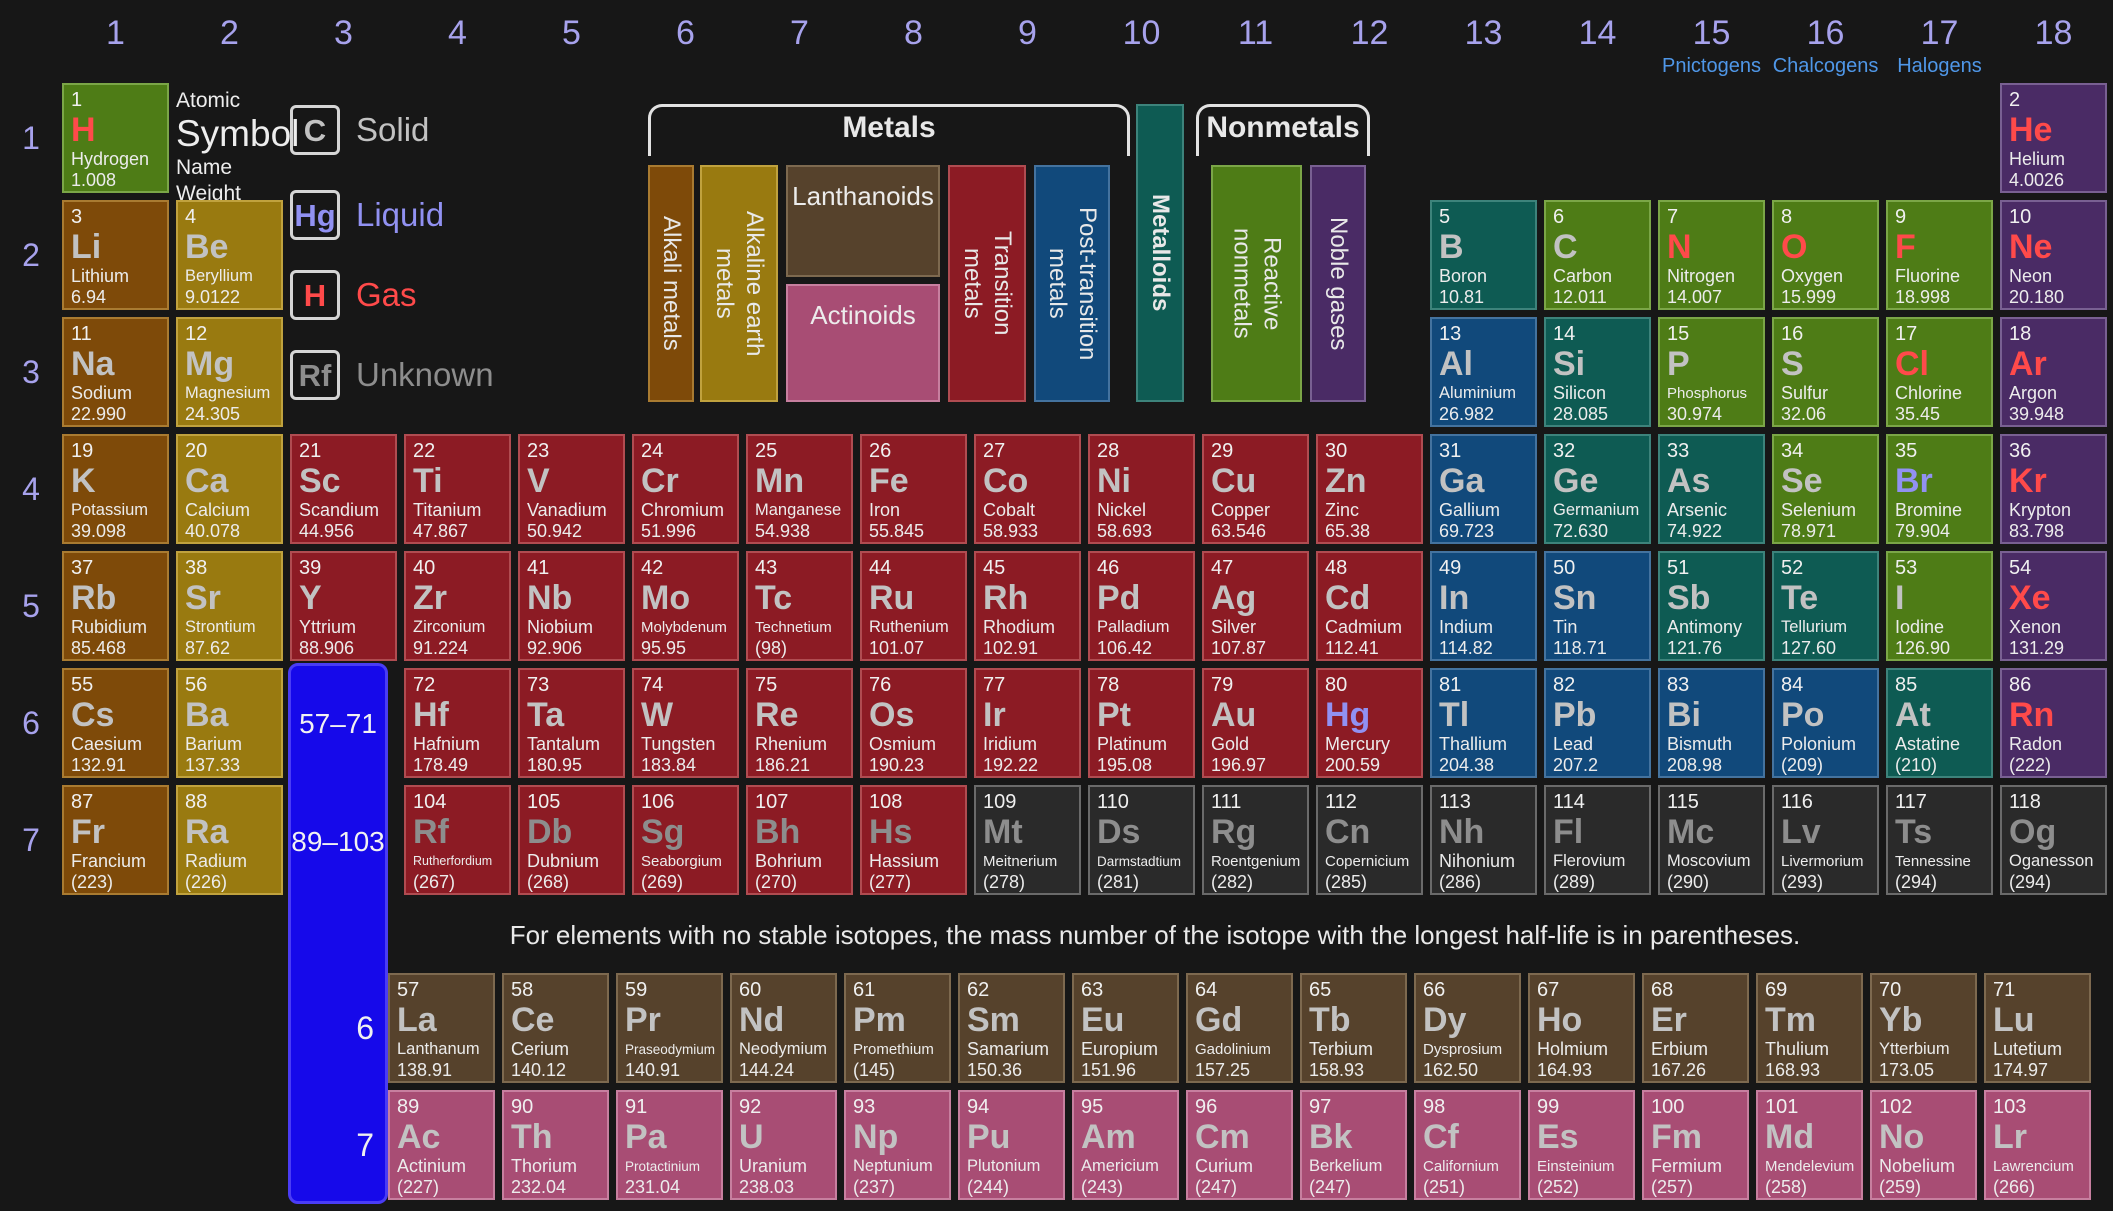 This screenshot has height=1211, width=2113. I want to click on element-Am: 95 Am Americium (243), so click(1125, 1145).